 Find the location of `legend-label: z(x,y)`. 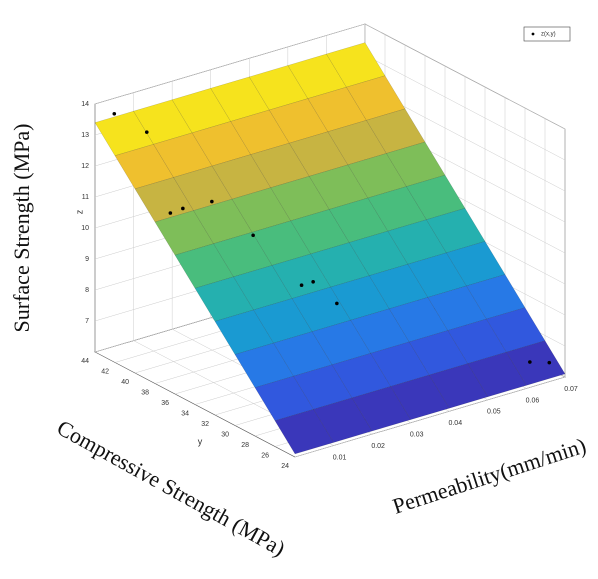

legend-label: z(x,y) is located at coordinates (548, 35).